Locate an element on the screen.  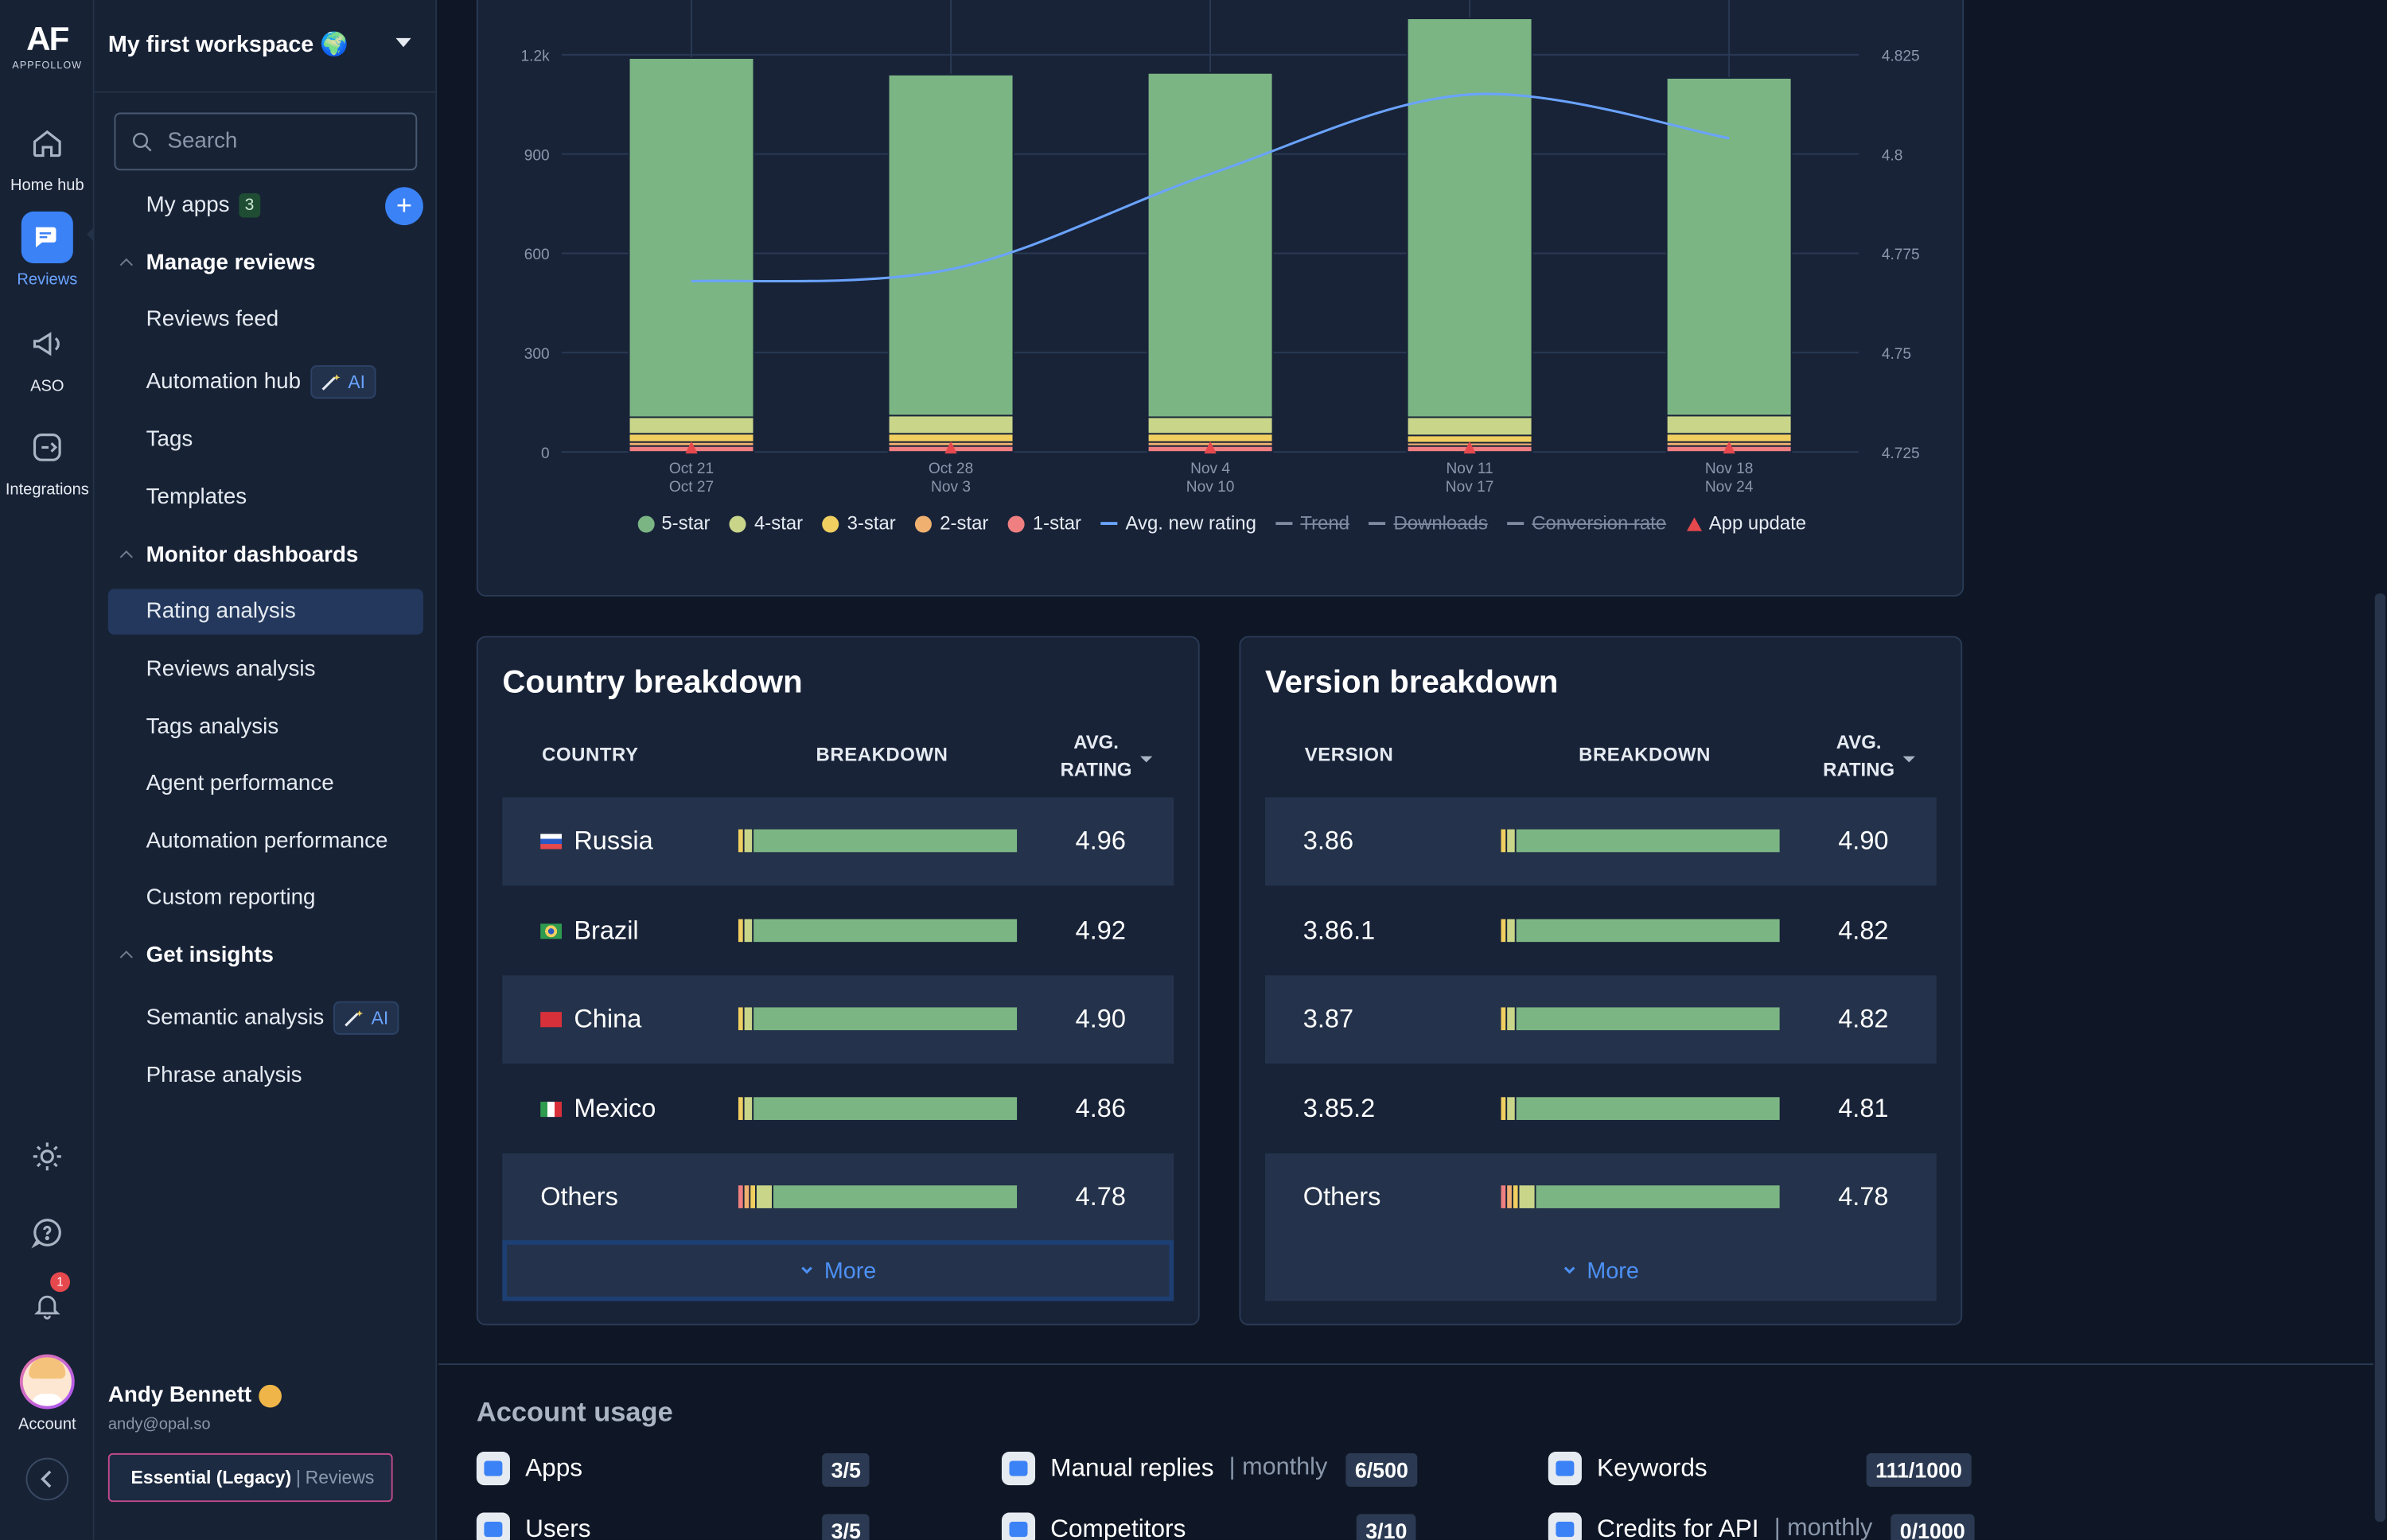
table-row: 3.85.2 4.81 is located at coordinates (1601, 1108).